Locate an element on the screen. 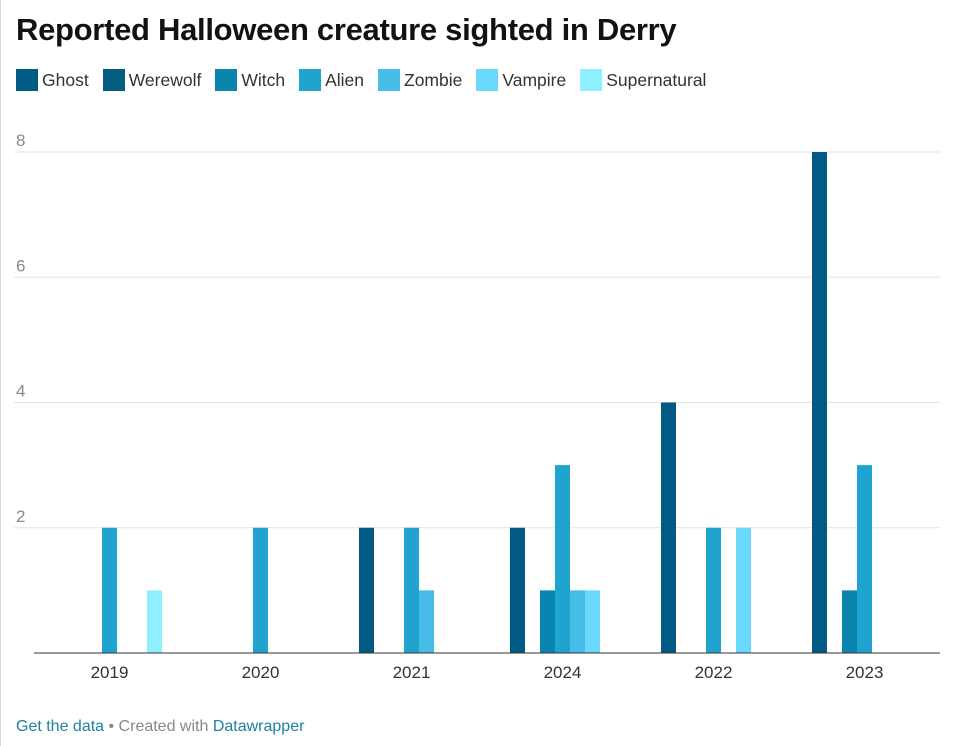 The height and width of the screenshot is (746, 954). bar-vampire-2024 is located at coordinates (592, 621).